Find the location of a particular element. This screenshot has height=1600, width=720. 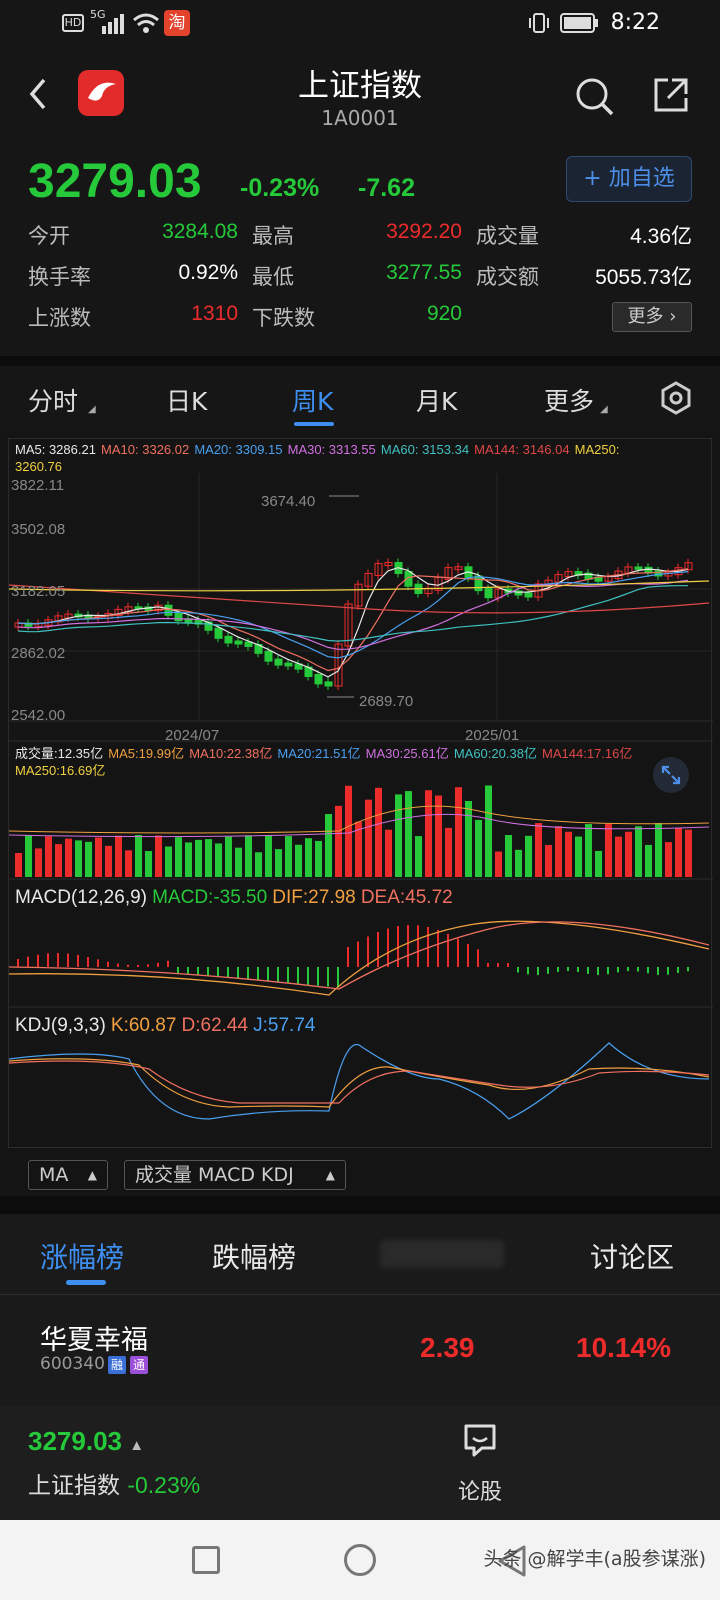

kdj-j-line is located at coordinates (359, 1081).